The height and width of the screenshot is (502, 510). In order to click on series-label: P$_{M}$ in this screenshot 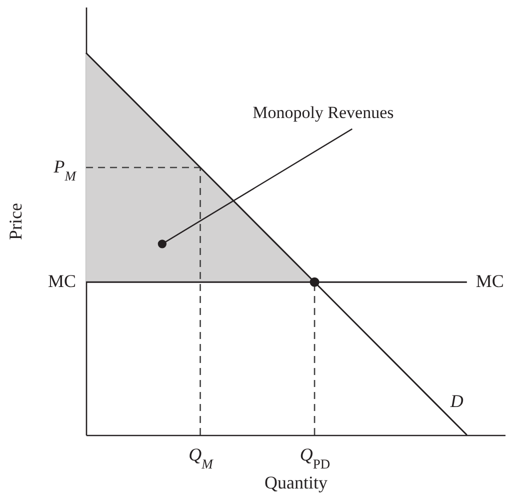, I will do `click(64, 169)`.